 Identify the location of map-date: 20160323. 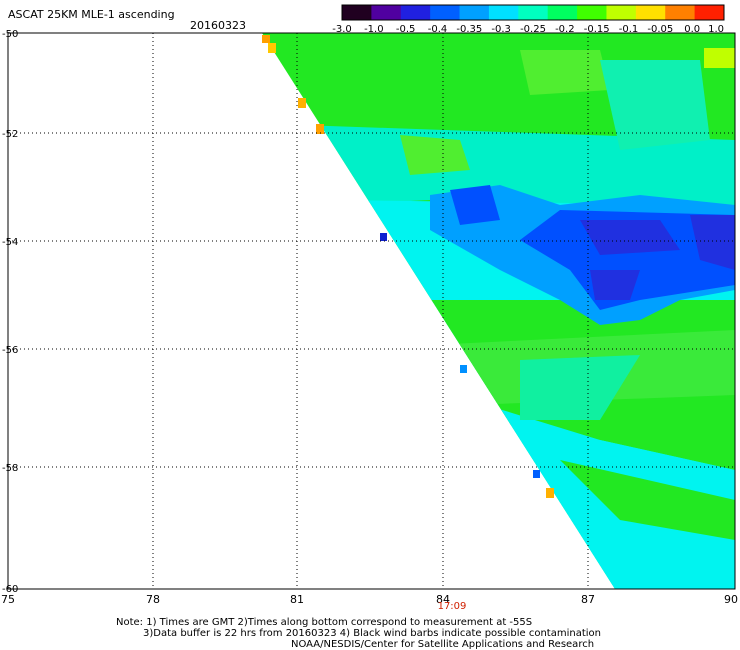
(218, 25).